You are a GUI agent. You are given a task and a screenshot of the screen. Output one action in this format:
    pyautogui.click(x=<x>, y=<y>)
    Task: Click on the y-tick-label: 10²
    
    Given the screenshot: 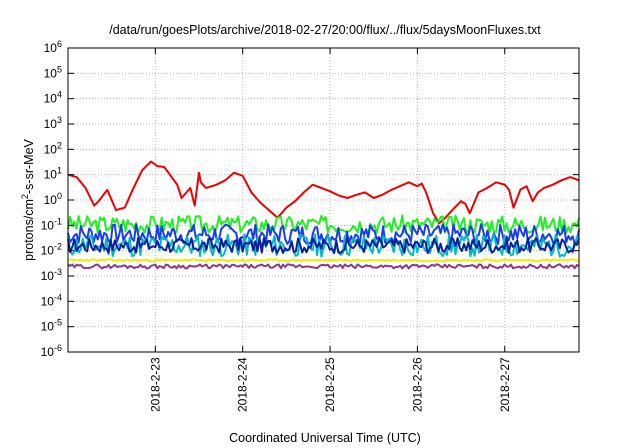 What is the action you would take?
    pyautogui.click(x=53, y=148)
    